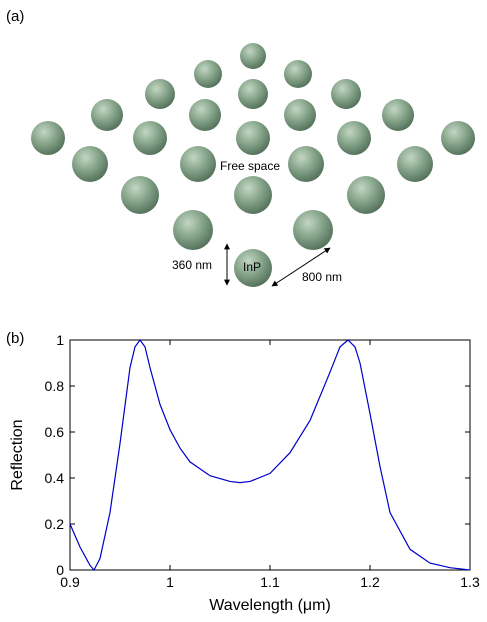  Describe the element at coordinates (470, 582) in the screenshot. I see `x-tick-label: 1.3` at that location.